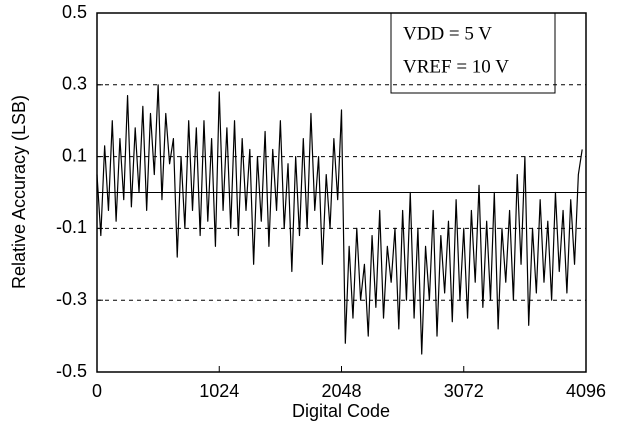 The image size is (621, 436). Describe the element at coordinates (473, 53) in the screenshot. I see `annotation-box` at that location.